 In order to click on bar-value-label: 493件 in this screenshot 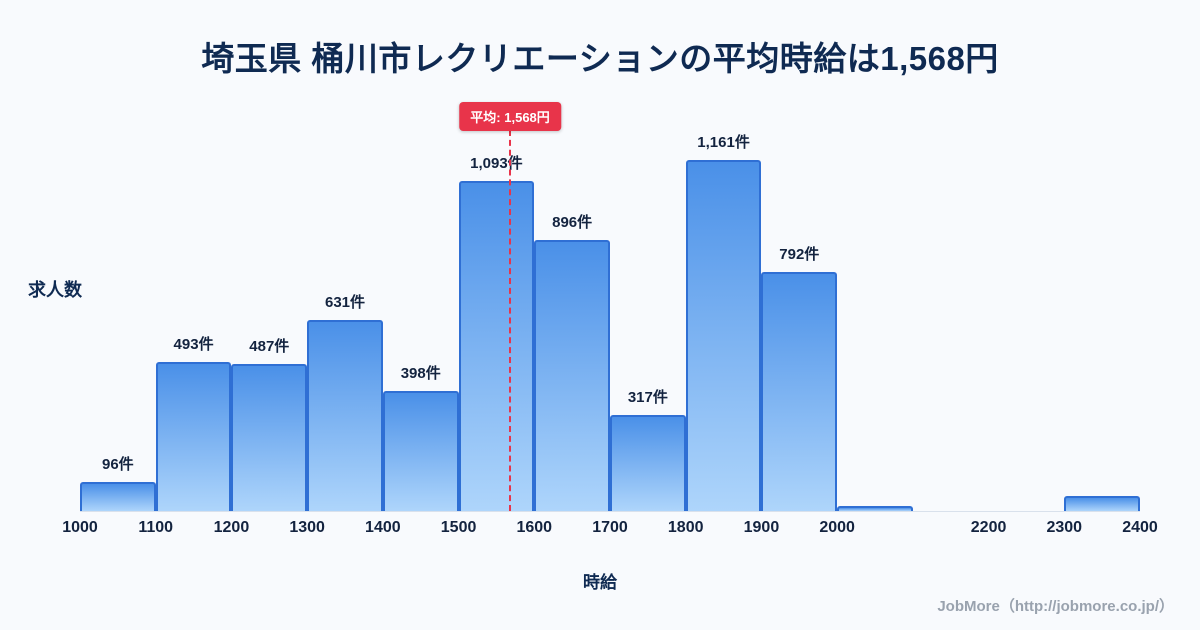, I will do `click(193, 344)`.